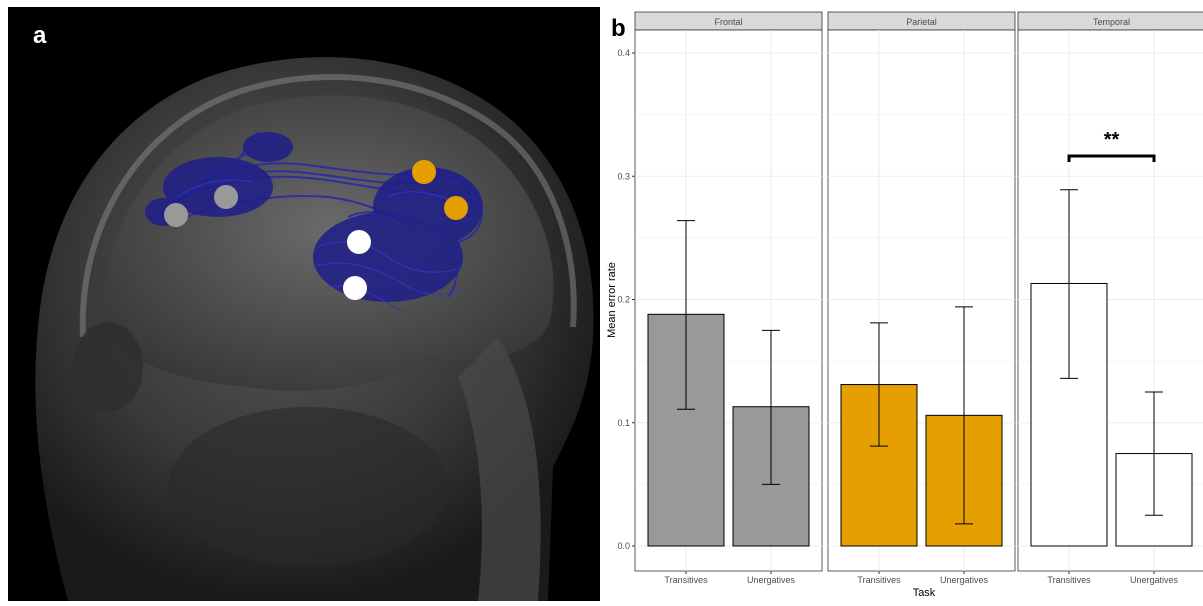  What do you see at coordinates (40, 35) in the screenshot?
I see `panel-a-label: a` at bounding box center [40, 35].